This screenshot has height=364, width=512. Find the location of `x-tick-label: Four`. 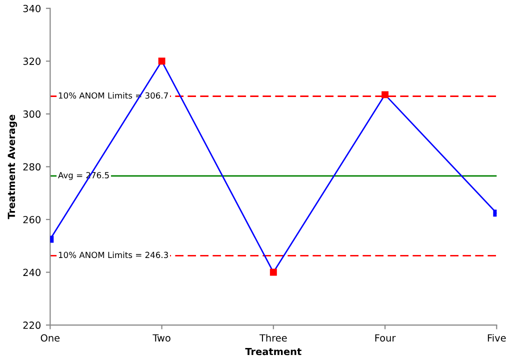

x-tick-label: Four is located at coordinates (385, 338).